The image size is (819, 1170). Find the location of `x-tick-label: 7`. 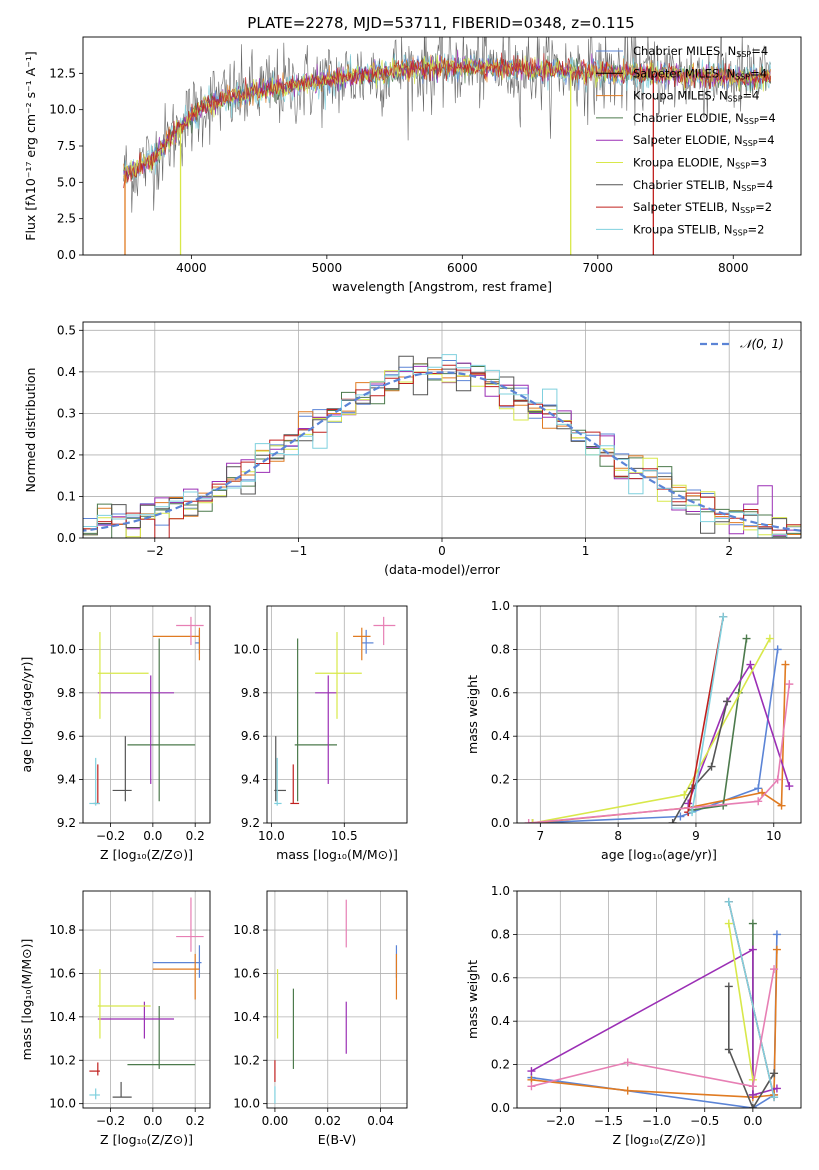

x-tick-label: 7 is located at coordinates (541, 836).